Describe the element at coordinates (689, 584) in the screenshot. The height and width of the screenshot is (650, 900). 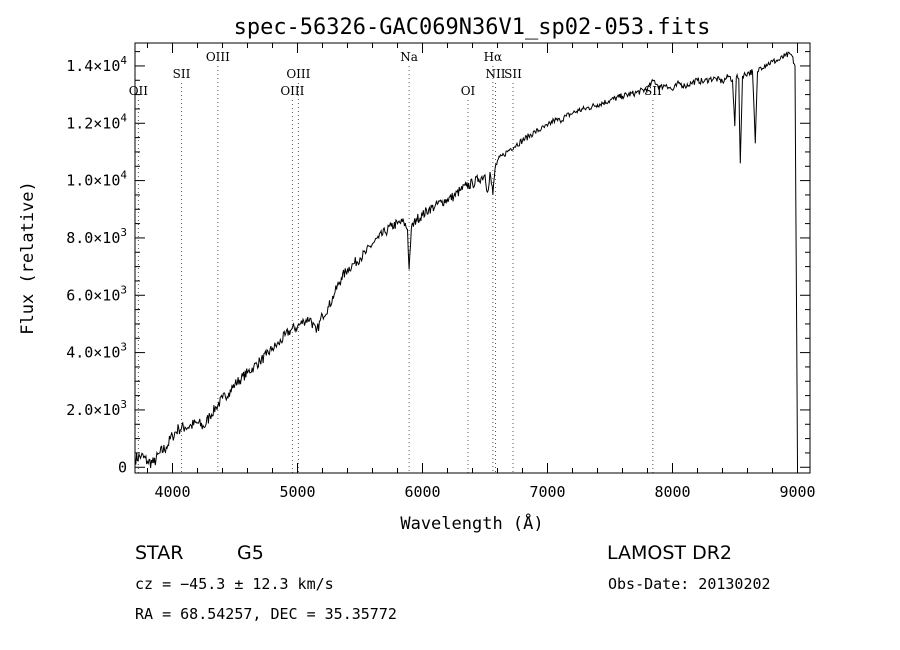
I see `observation-date: Obs-Date: 20130202` at that location.